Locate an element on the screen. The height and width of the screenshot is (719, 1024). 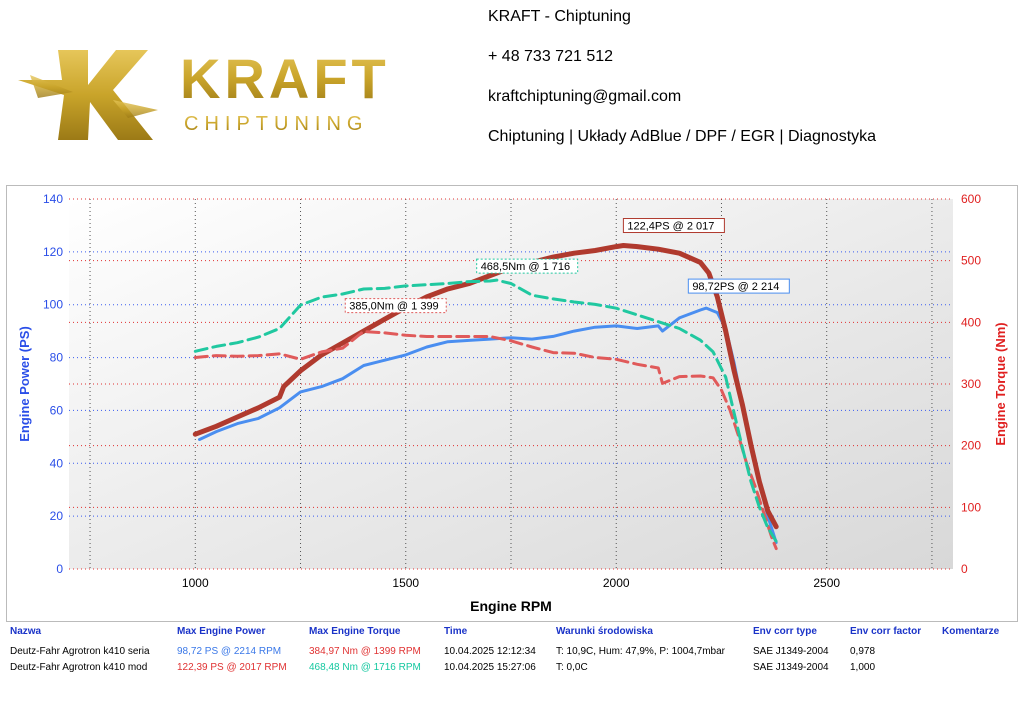
y-right-tick-label: 0 is located at coordinates (964, 569).